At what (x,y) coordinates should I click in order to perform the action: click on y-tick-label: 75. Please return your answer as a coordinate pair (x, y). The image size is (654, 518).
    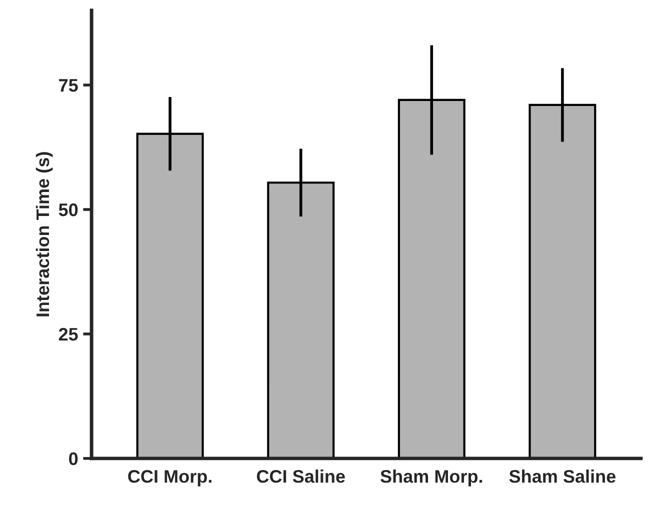
    Looking at the image, I should click on (68, 85).